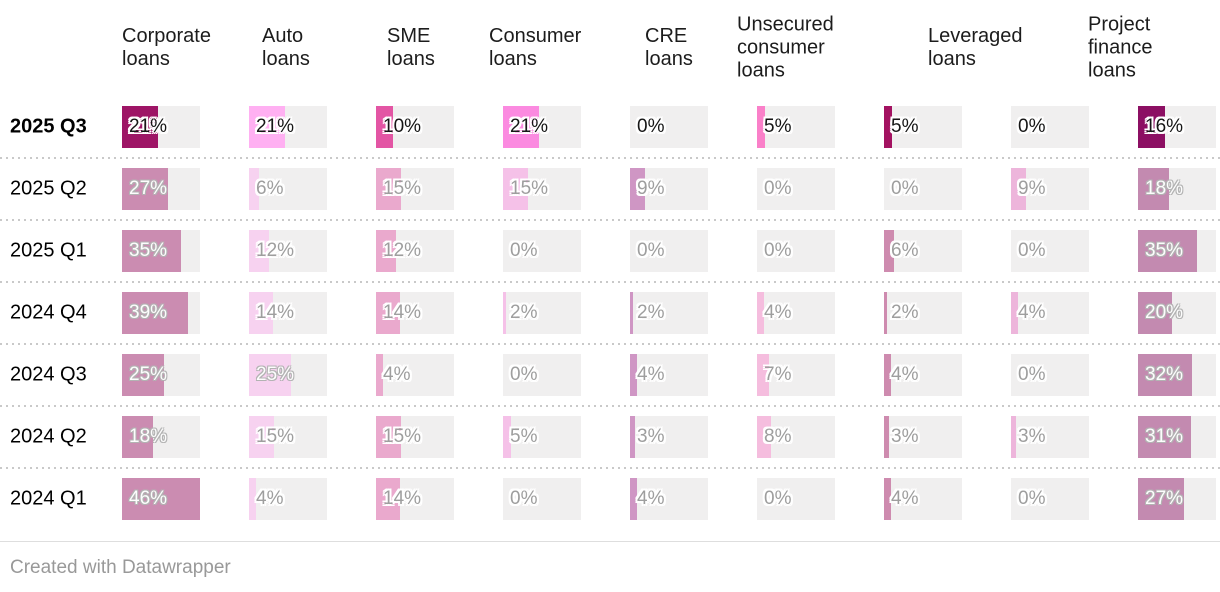 Image resolution: width=1220 pixels, height=592 pixels. Describe the element at coordinates (778, 374) in the screenshot. I see `bar-value-label: 7%` at that location.